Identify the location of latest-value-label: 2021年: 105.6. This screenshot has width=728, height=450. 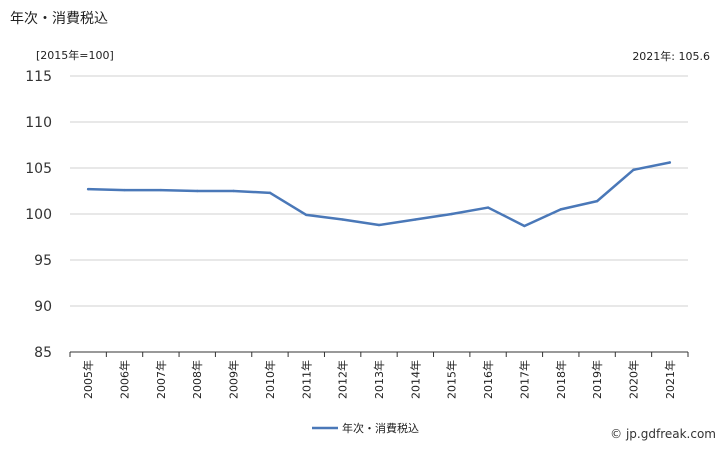
(671, 56).